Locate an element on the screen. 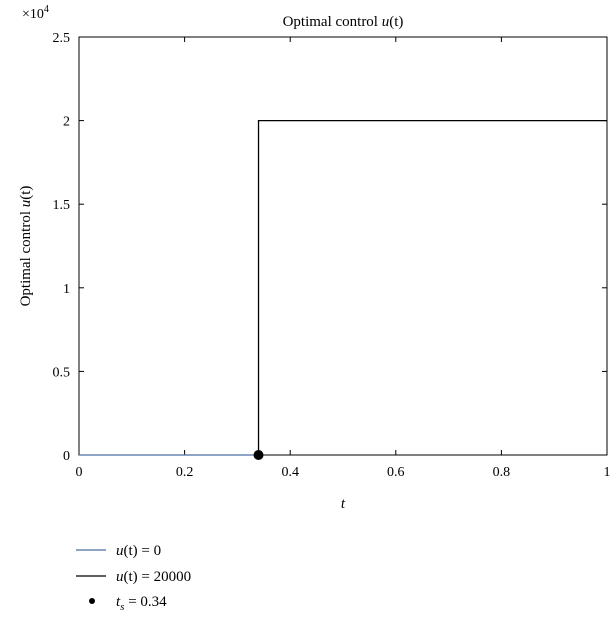 Image resolution: width=616 pixels, height=617 pixels. switch-point-marker is located at coordinates (258, 455).